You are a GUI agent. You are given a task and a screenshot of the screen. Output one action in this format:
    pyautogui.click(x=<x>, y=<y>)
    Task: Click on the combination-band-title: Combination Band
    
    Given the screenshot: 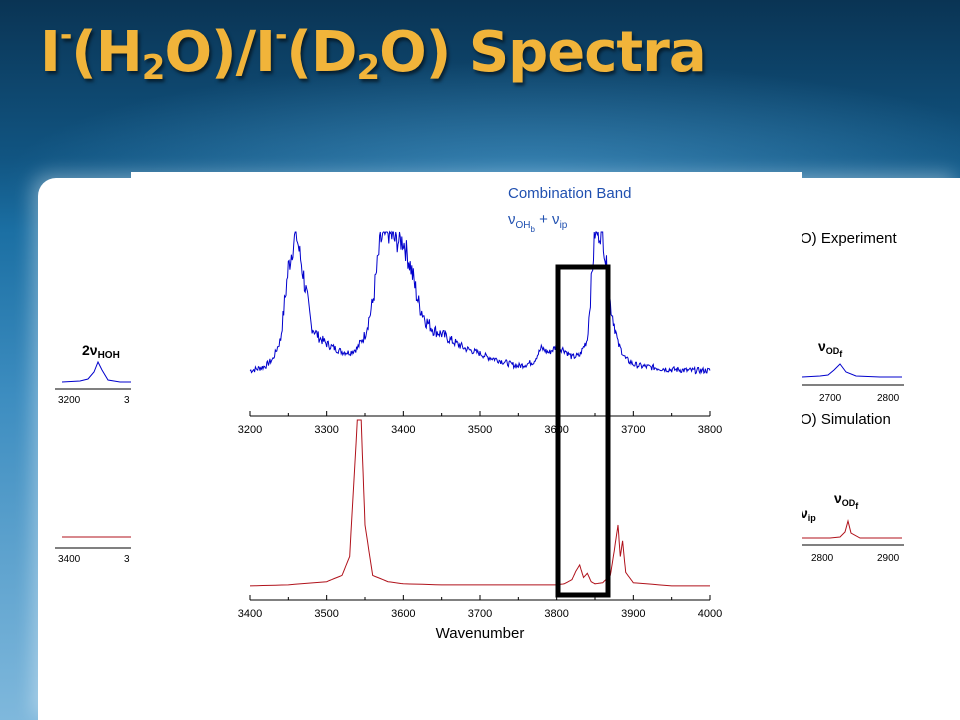 What is the action you would take?
    pyautogui.click(x=569, y=193)
    